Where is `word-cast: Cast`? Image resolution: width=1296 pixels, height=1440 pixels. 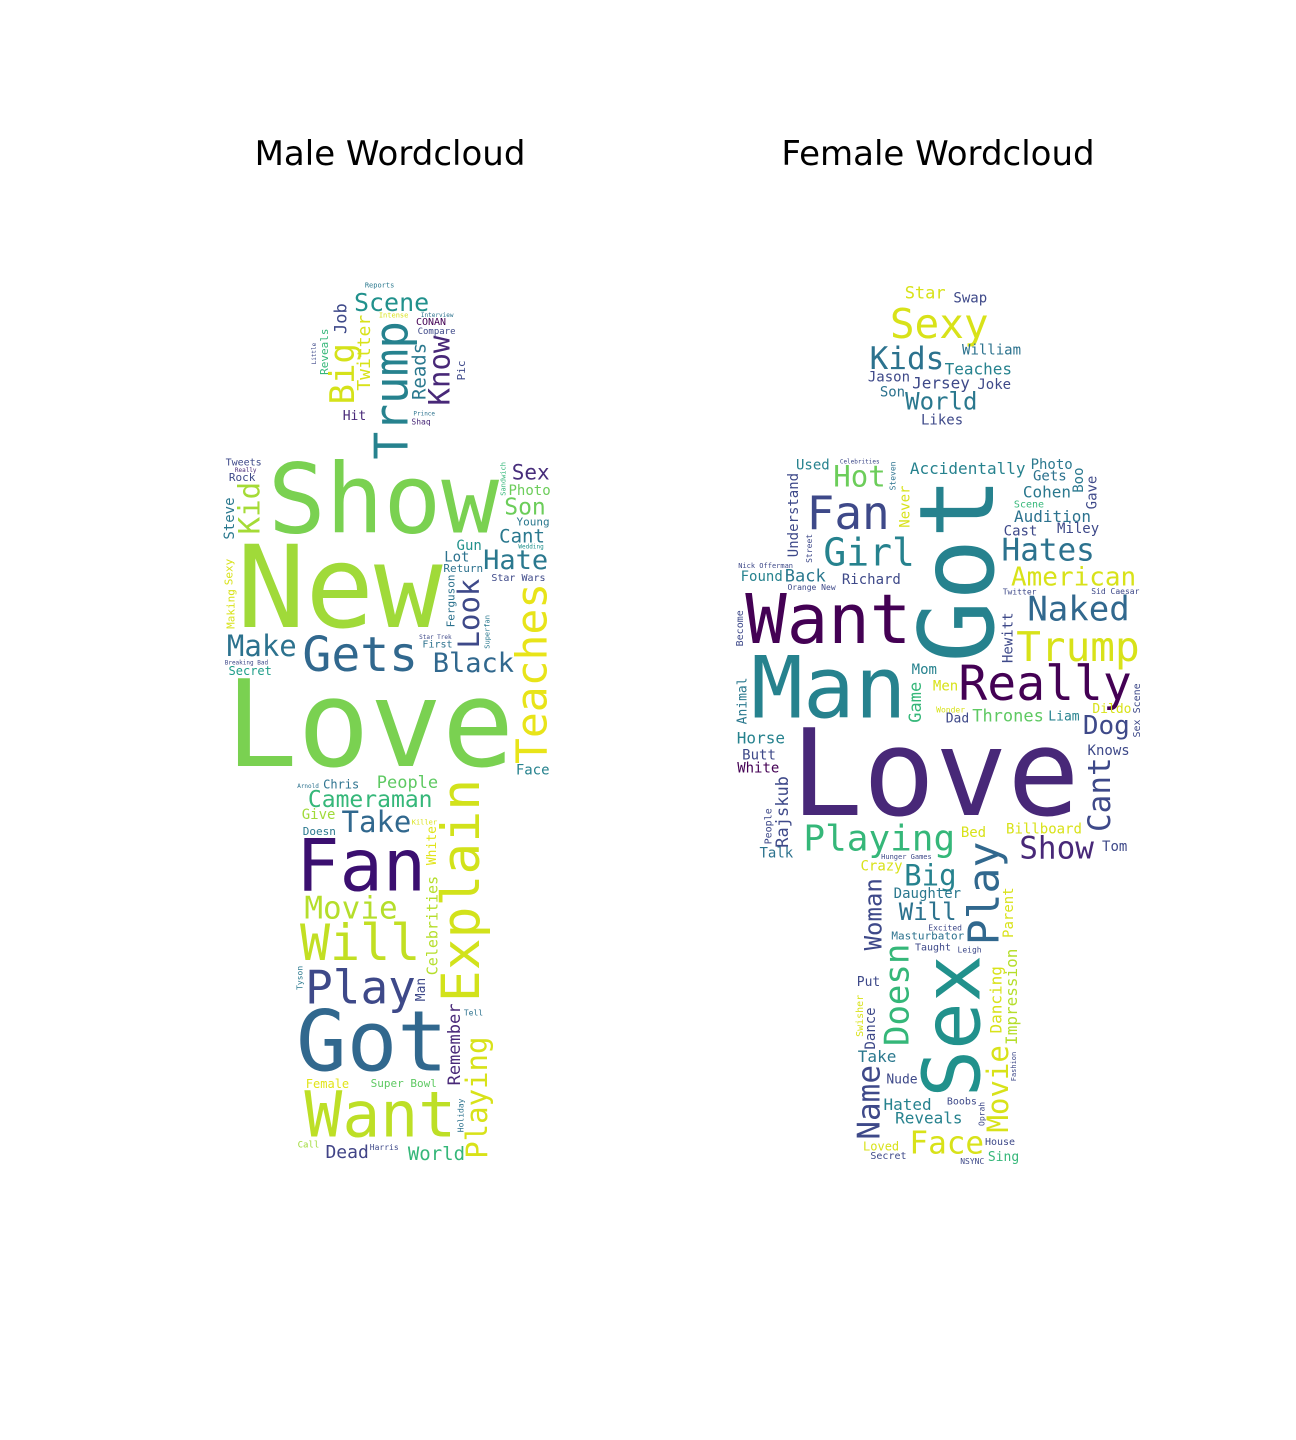
word-cast: Cast is located at coordinates (1021, 531).